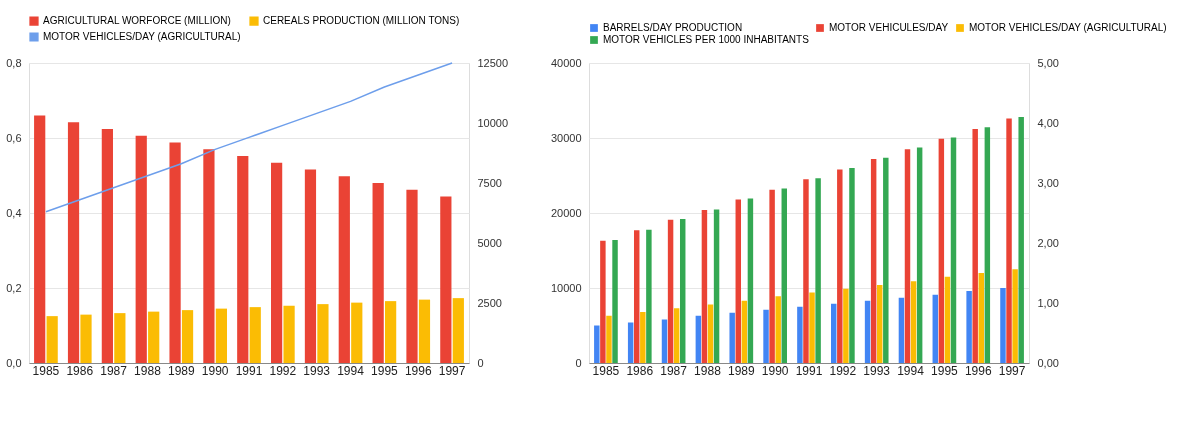 The height and width of the screenshot is (437, 1201). What do you see at coordinates (706, 39) in the screenshot?
I see `legend-label: MOTOR VEHICLES PER 1000 INHABITANTS` at bounding box center [706, 39].